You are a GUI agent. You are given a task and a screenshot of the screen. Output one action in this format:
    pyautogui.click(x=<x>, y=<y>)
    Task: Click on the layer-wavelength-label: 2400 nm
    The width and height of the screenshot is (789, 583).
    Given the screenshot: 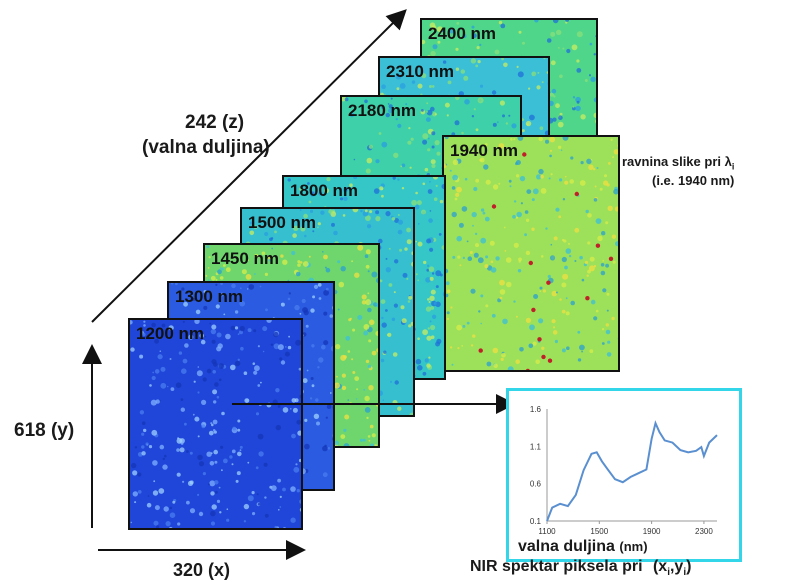 What is the action you would take?
    pyautogui.click(x=462, y=33)
    